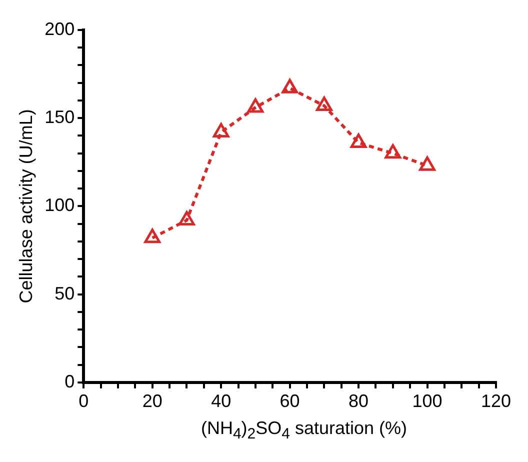 This screenshot has width=528, height=462. I want to click on y-axis-title: Cellulase activity (U/mL), so click(26, 206).